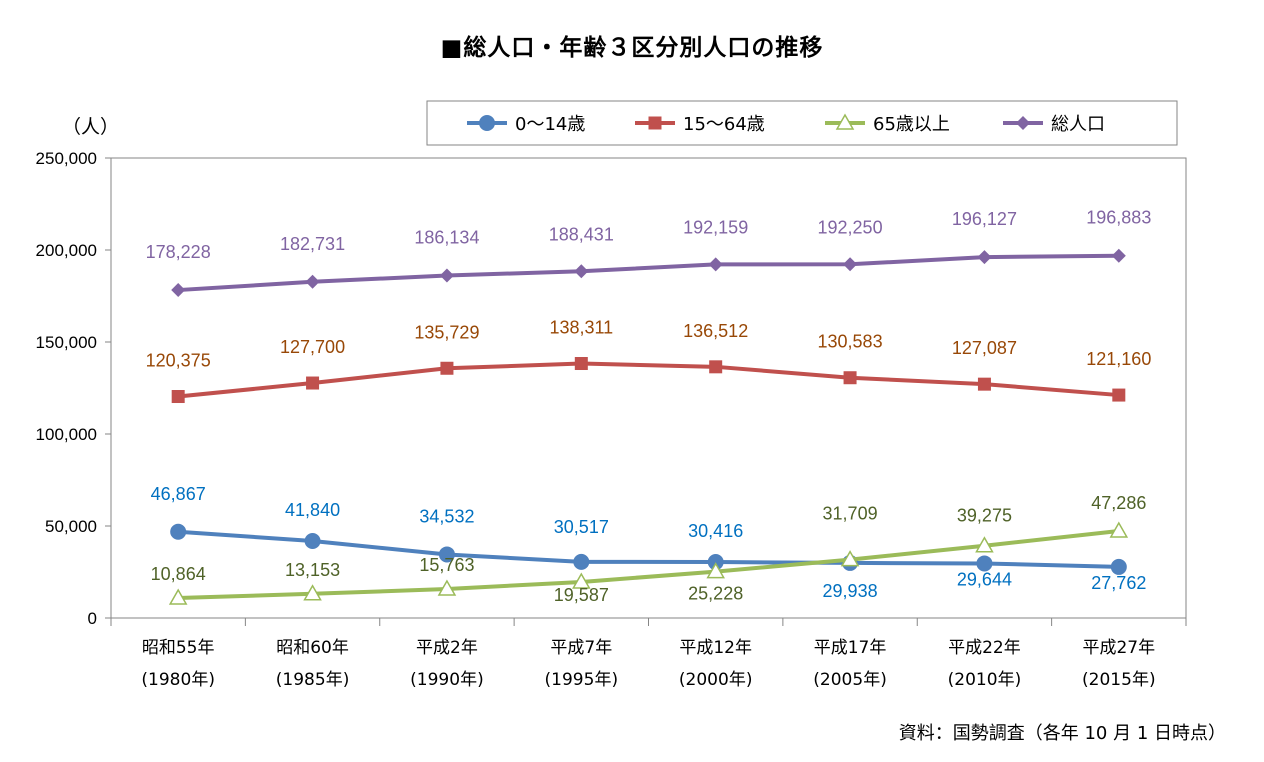  What do you see at coordinates (581, 328) in the screenshot?
I see `data-label: 138,311` at bounding box center [581, 328].